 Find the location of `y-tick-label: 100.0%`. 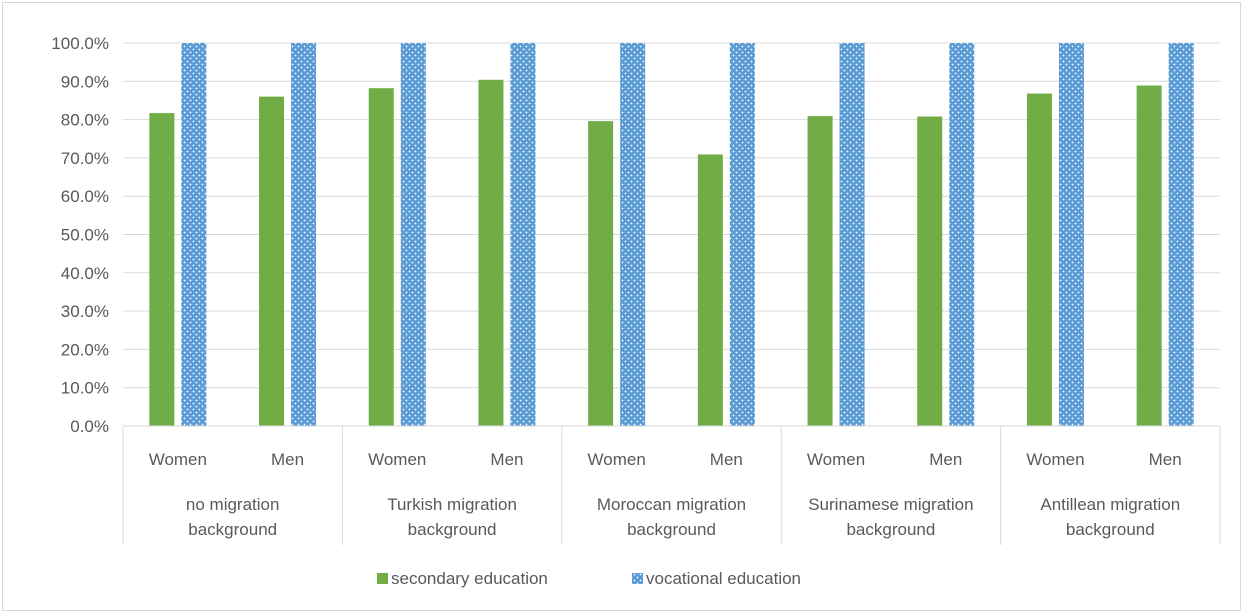

y-tick-label: 100.0% is located at coordinates (80, 43).